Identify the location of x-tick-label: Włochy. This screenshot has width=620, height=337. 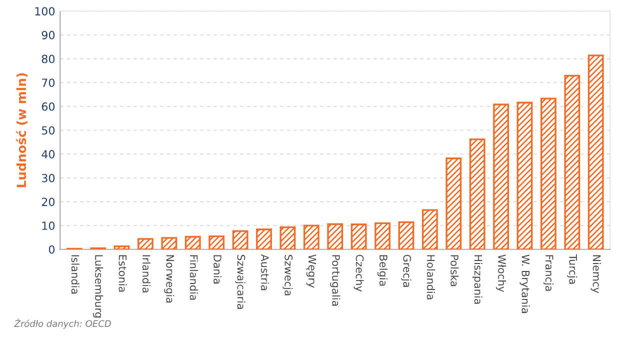
(501, 273).